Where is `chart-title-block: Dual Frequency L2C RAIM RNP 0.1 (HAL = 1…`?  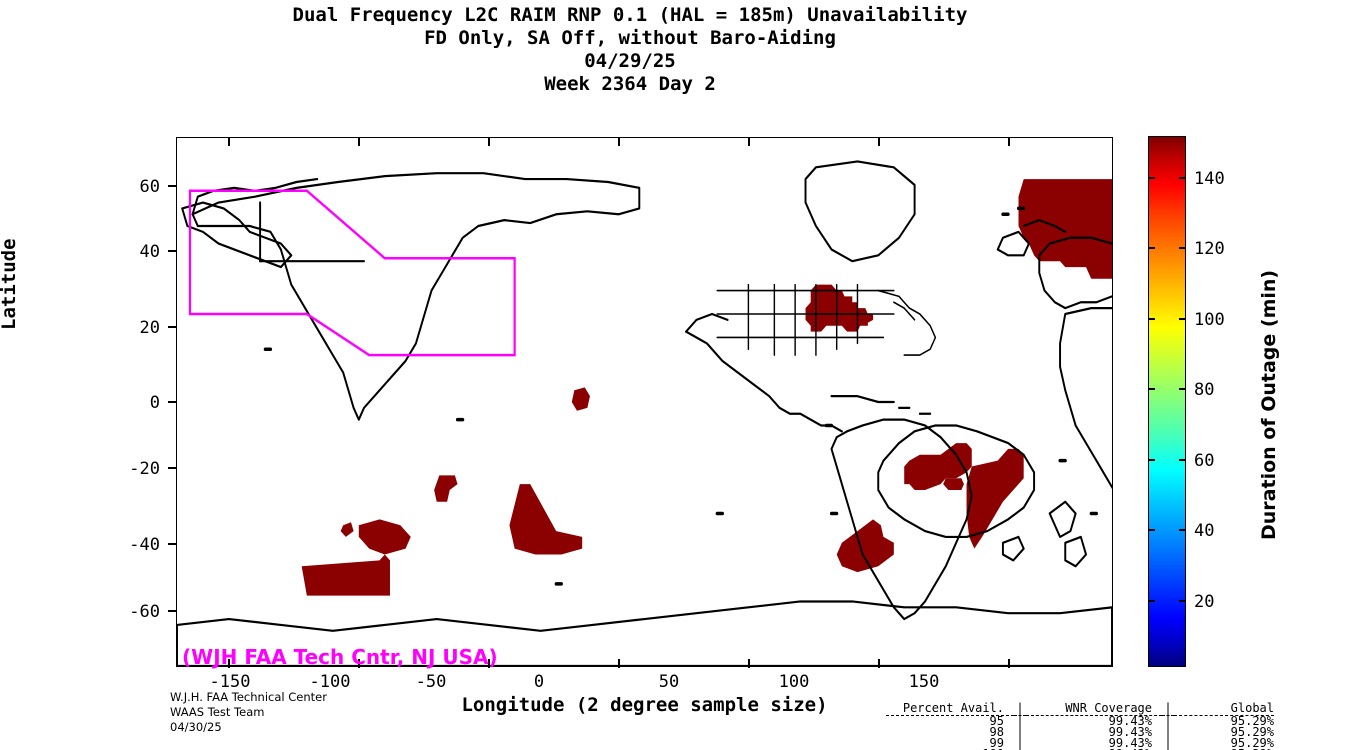
chart-title-block: Dual Frequency L2C RAIM RNP 0.1 (HAL = 1… is located at coordinates (630, 50).